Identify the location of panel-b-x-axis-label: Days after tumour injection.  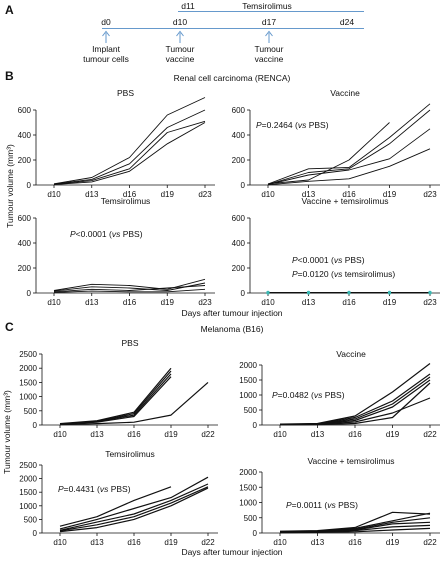
(231, 313).